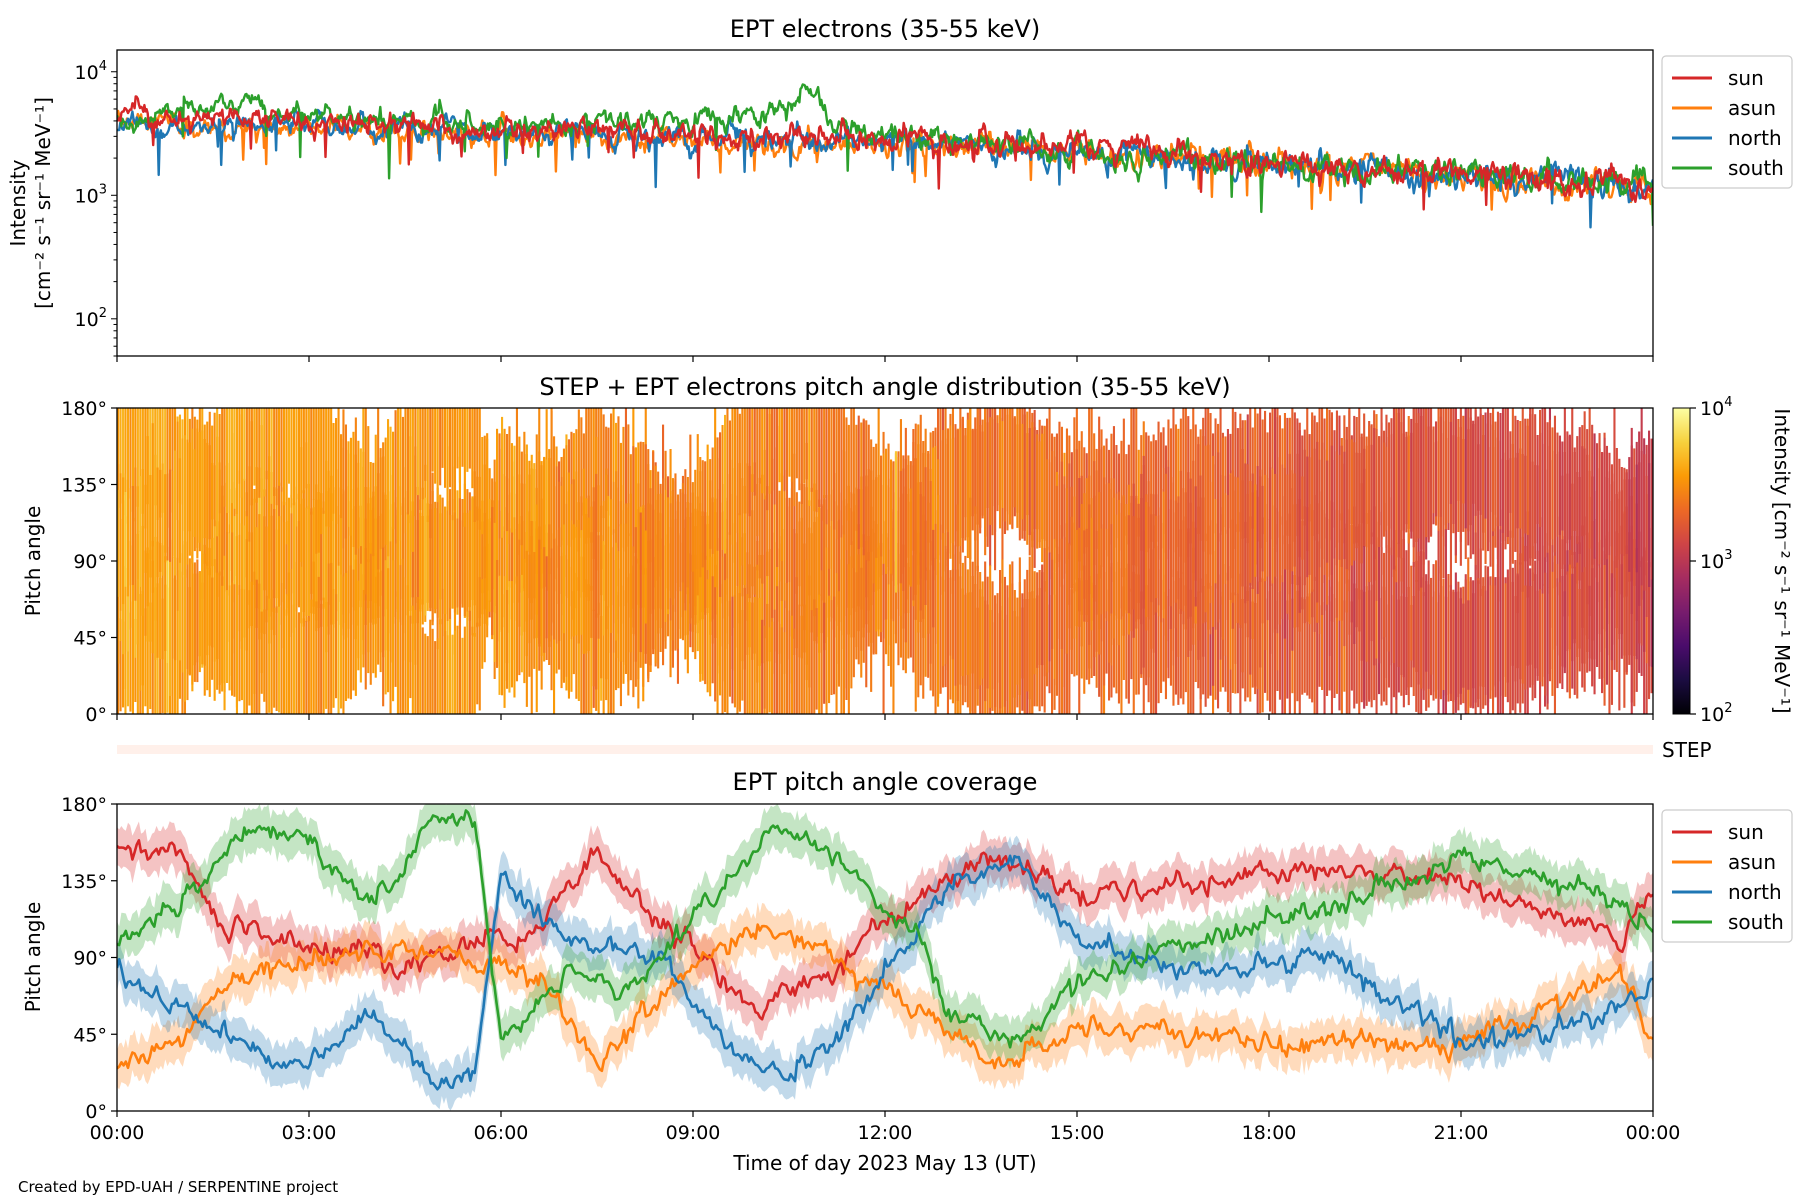 The height and width of the screenshot is (1200, 1800). What do you see at coordinates (885, 782) in the screenshot?
I see `panel3-title: EPT pitch angle coverage` at bounding box center [885, 782].